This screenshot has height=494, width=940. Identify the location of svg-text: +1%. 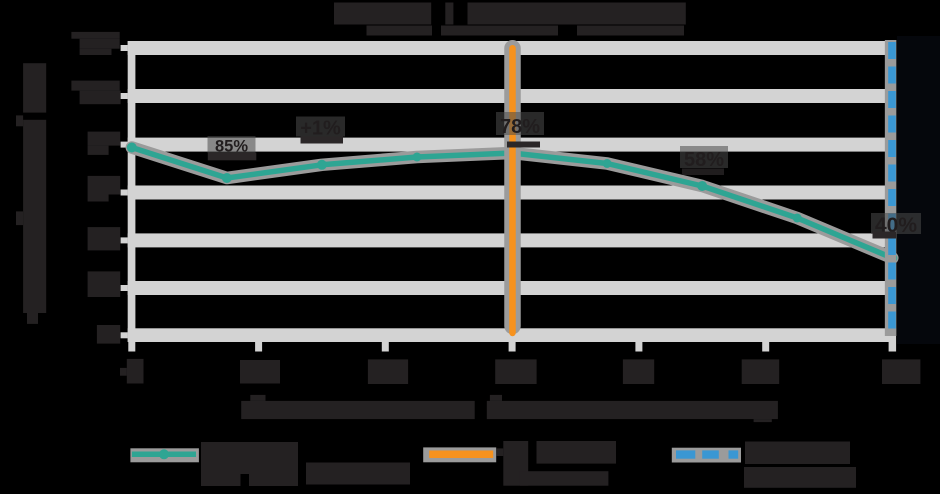
(320, 129).